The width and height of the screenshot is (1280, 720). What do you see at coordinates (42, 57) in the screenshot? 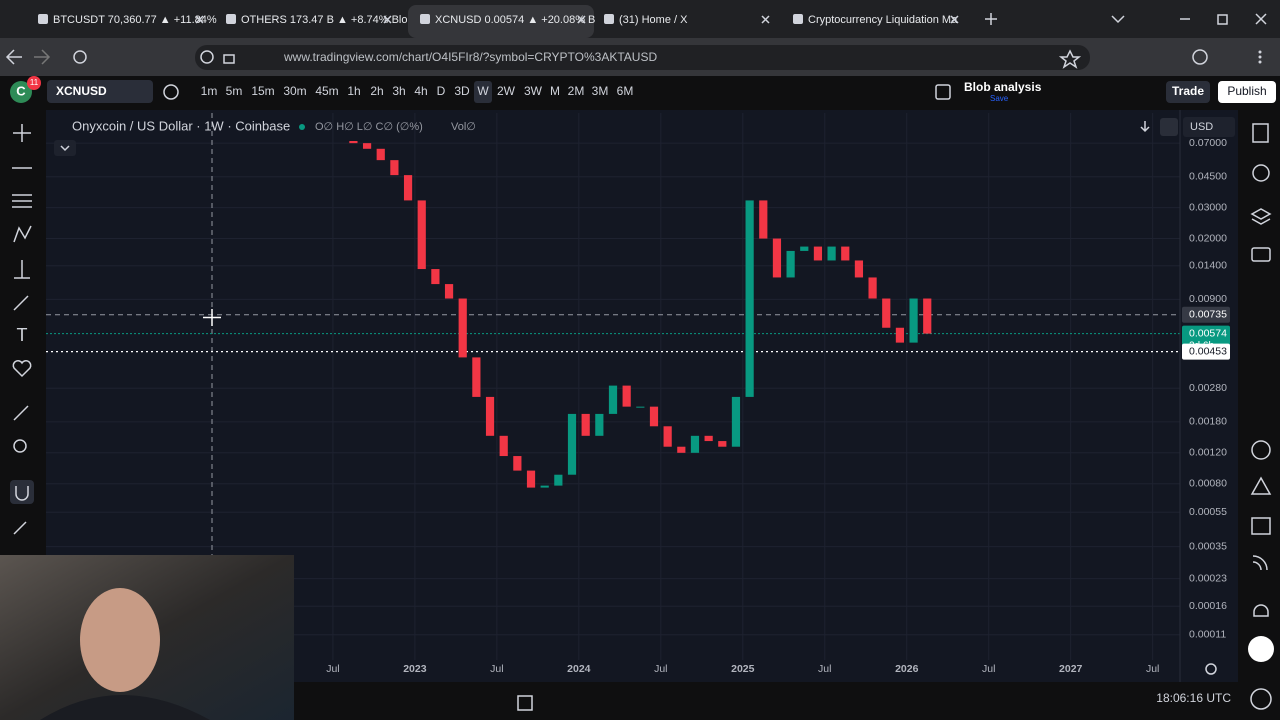
I see `forward-button` at bounding box center [42, 57].